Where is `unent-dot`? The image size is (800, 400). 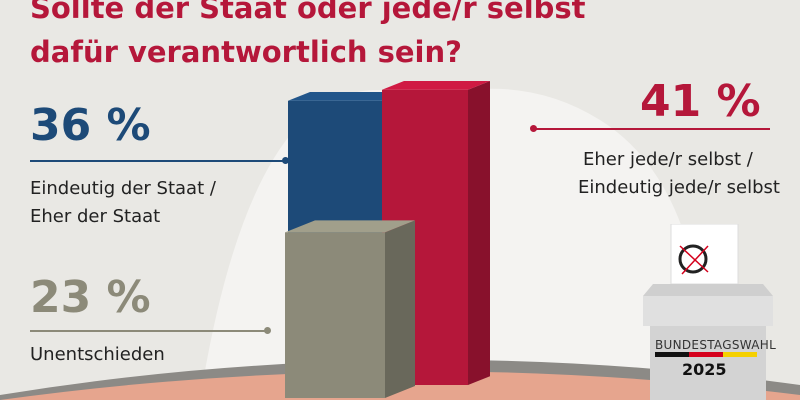
unent-dot is located at coordinates (267, 330).